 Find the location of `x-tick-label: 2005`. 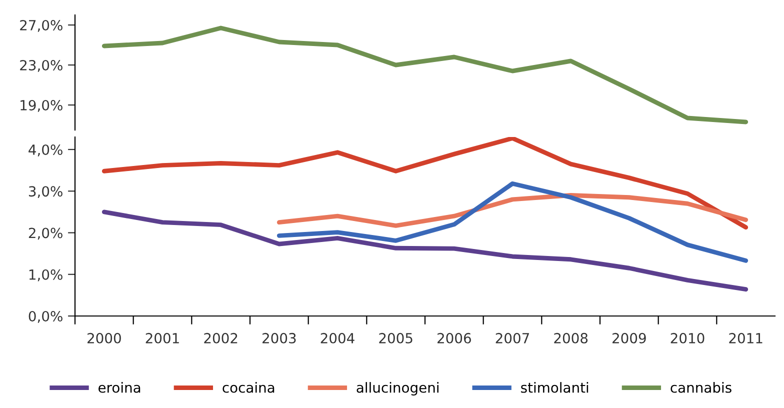

x-tick-label: 2005 is located at coordinates (395, 338).